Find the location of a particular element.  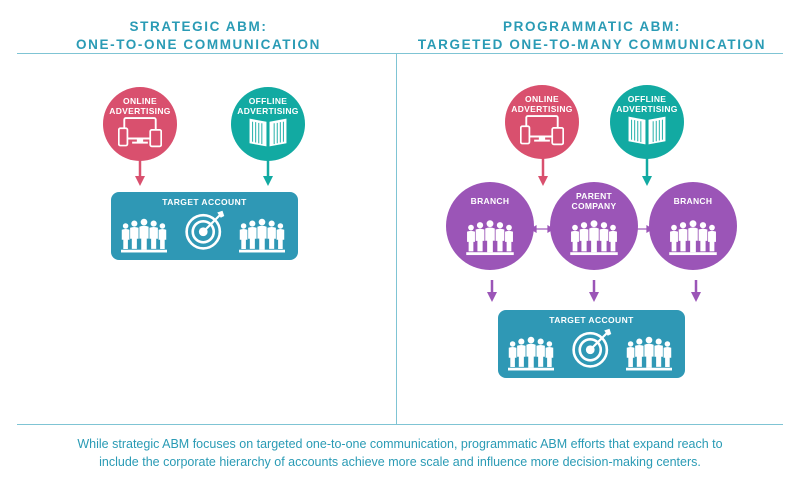

right-offline-advertising-circle: OFFLINE ADVERTISING is located at coordinates (647, 122).